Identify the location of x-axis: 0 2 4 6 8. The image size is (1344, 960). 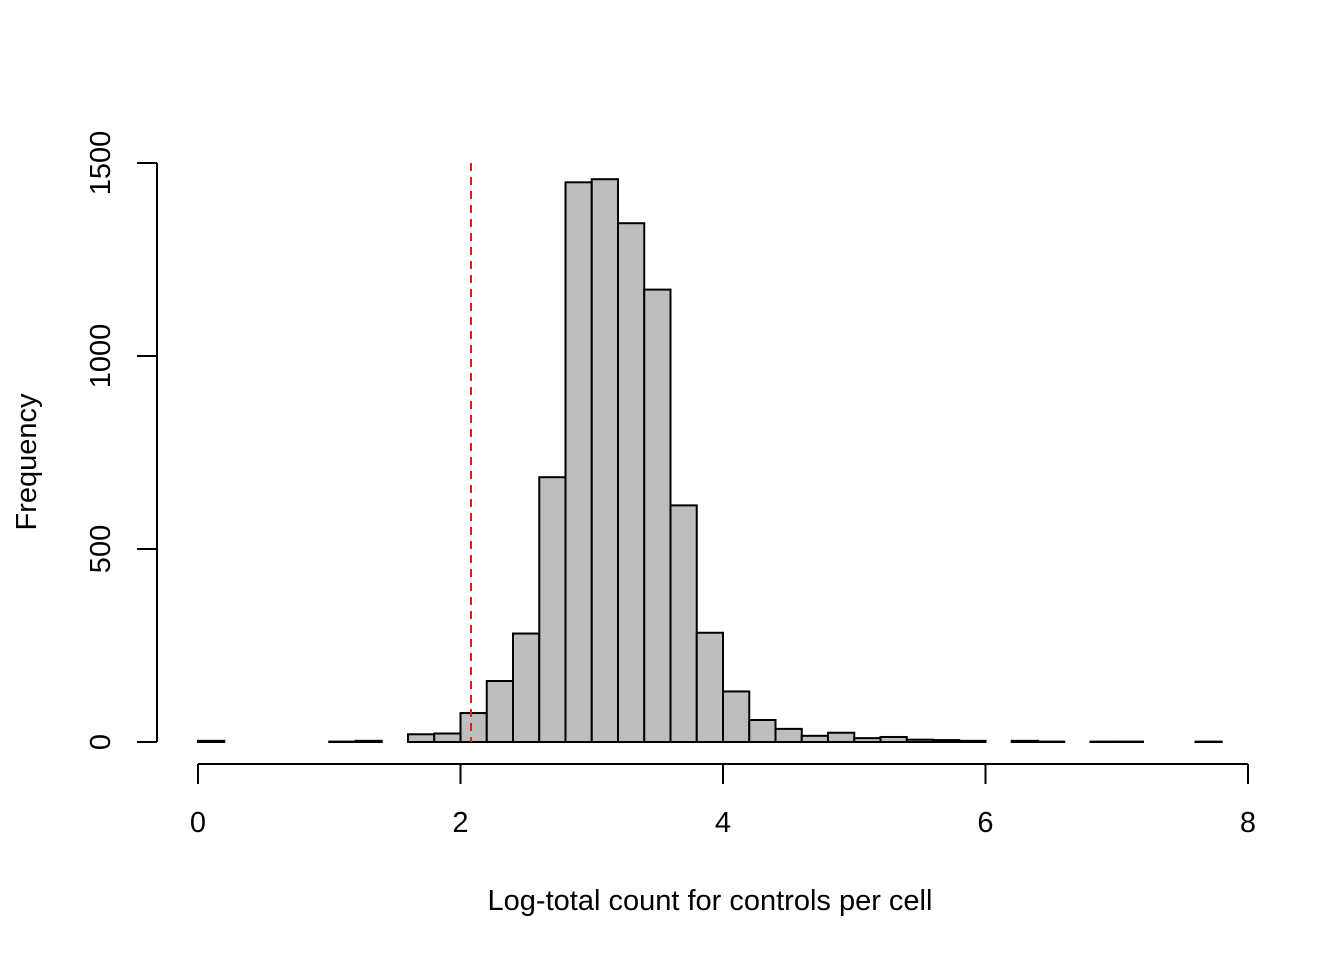
(723, 801).